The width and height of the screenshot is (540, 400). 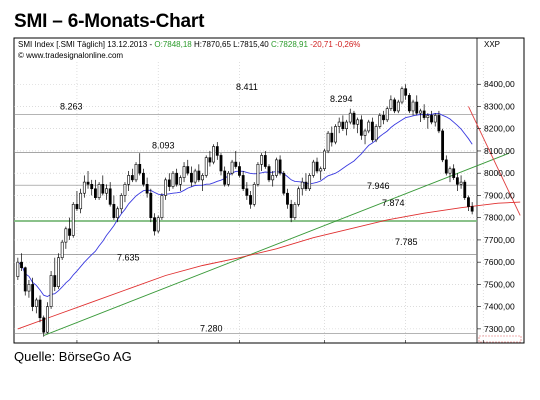 What do you see at coordinates (499, 307) in the screenshot?
I see `ytick-label-7400: 7400,00` at bounding box center [499, 307].